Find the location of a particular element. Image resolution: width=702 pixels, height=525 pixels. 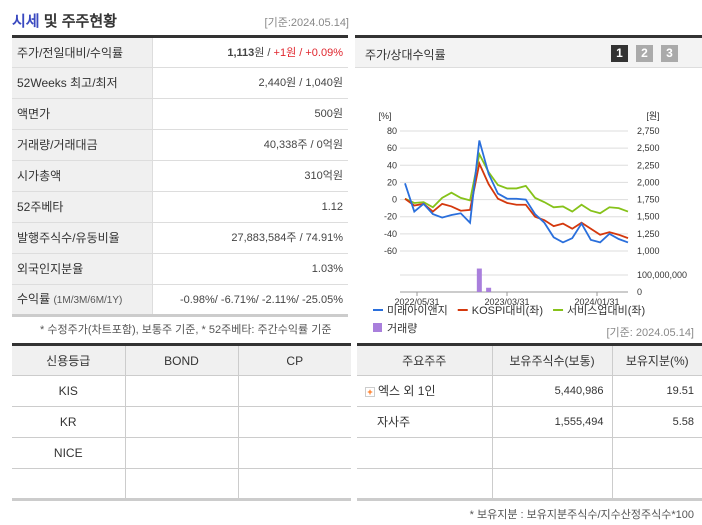

right-tick-label: 1,500 is located at coordinates (648, 217).